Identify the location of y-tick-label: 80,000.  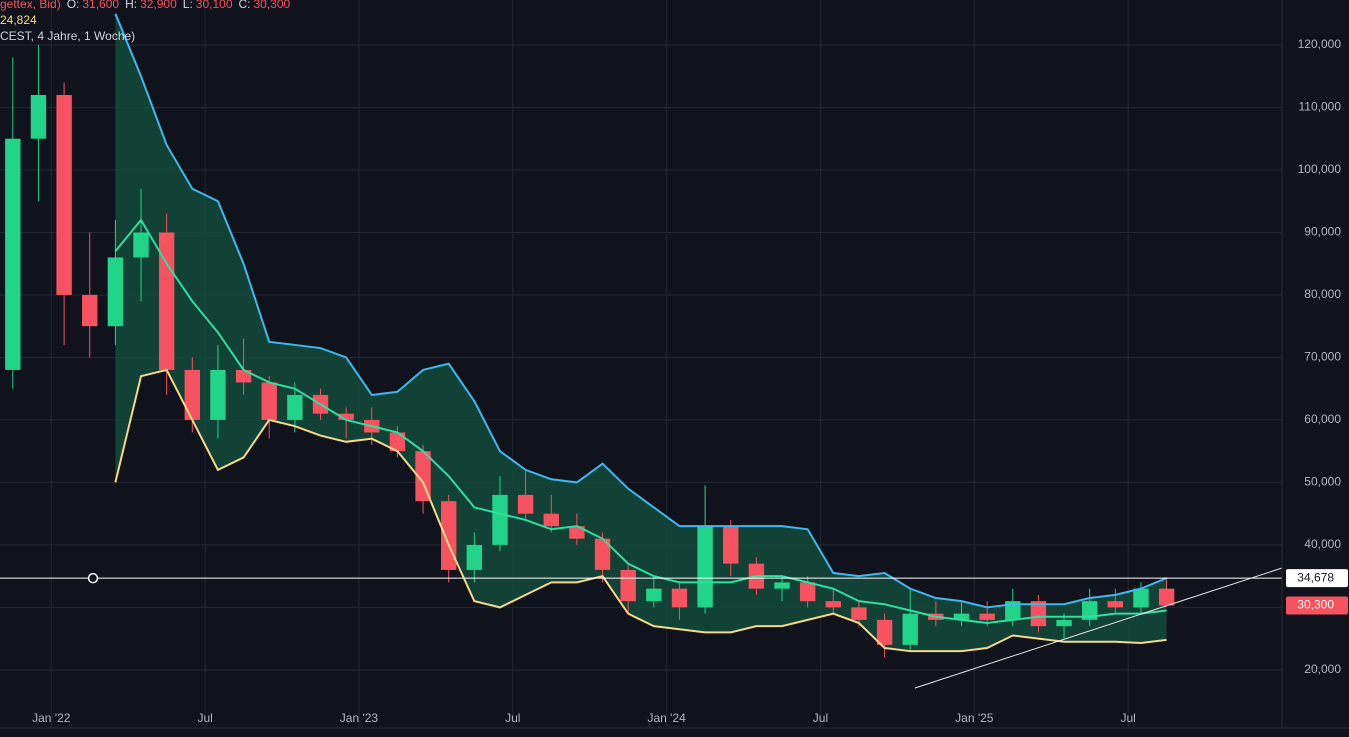
(1322, 294).